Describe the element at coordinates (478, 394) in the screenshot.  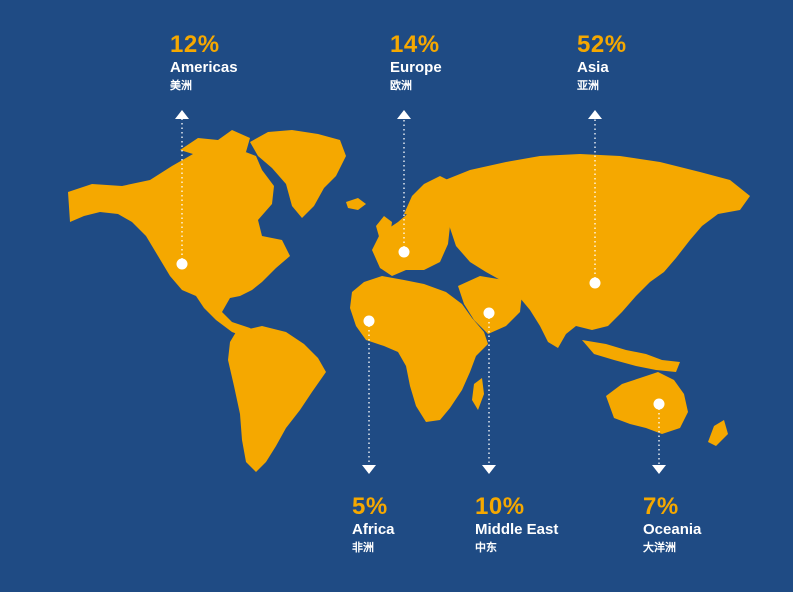
I see `landmass-madagascar` at that location.